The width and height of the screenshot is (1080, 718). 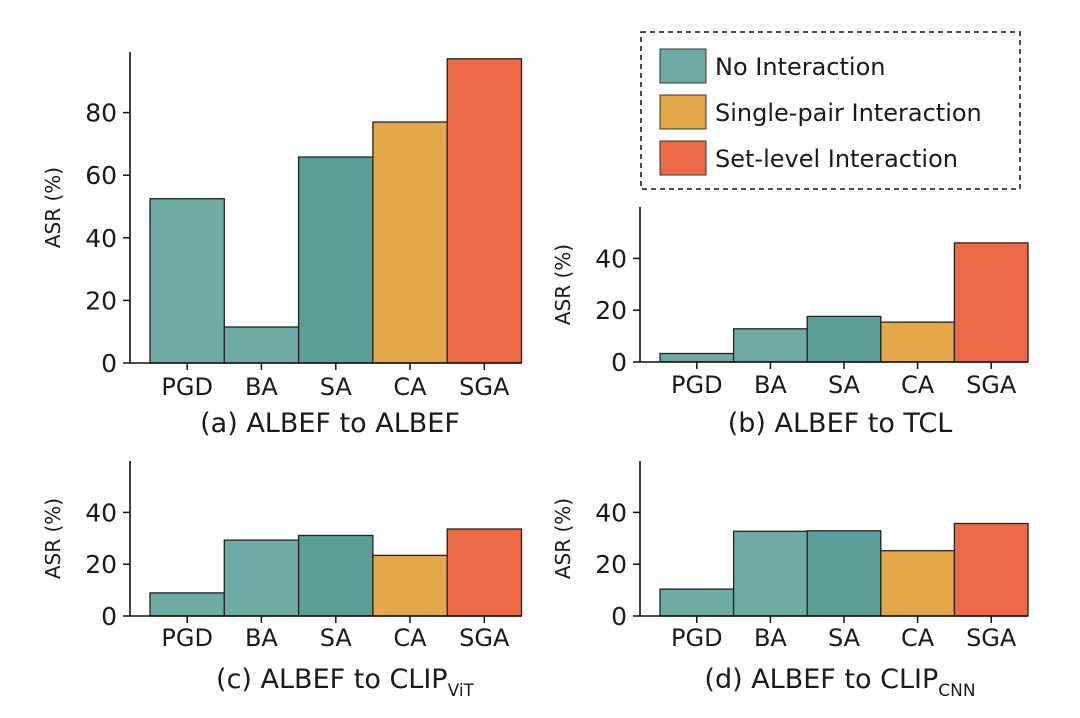 What do you see at coordinates (991, 569) in the screenshot?
I see `bar-d-sga` at bounding box center [991, 569].